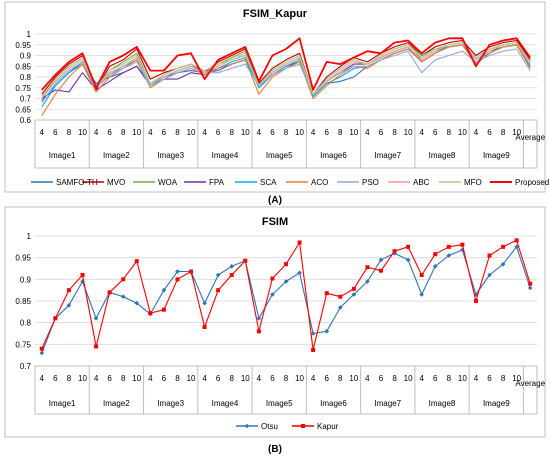 The width and height of the screenshot is (550, 464). I want to click on legend-label: ABC, so click(421, 182).